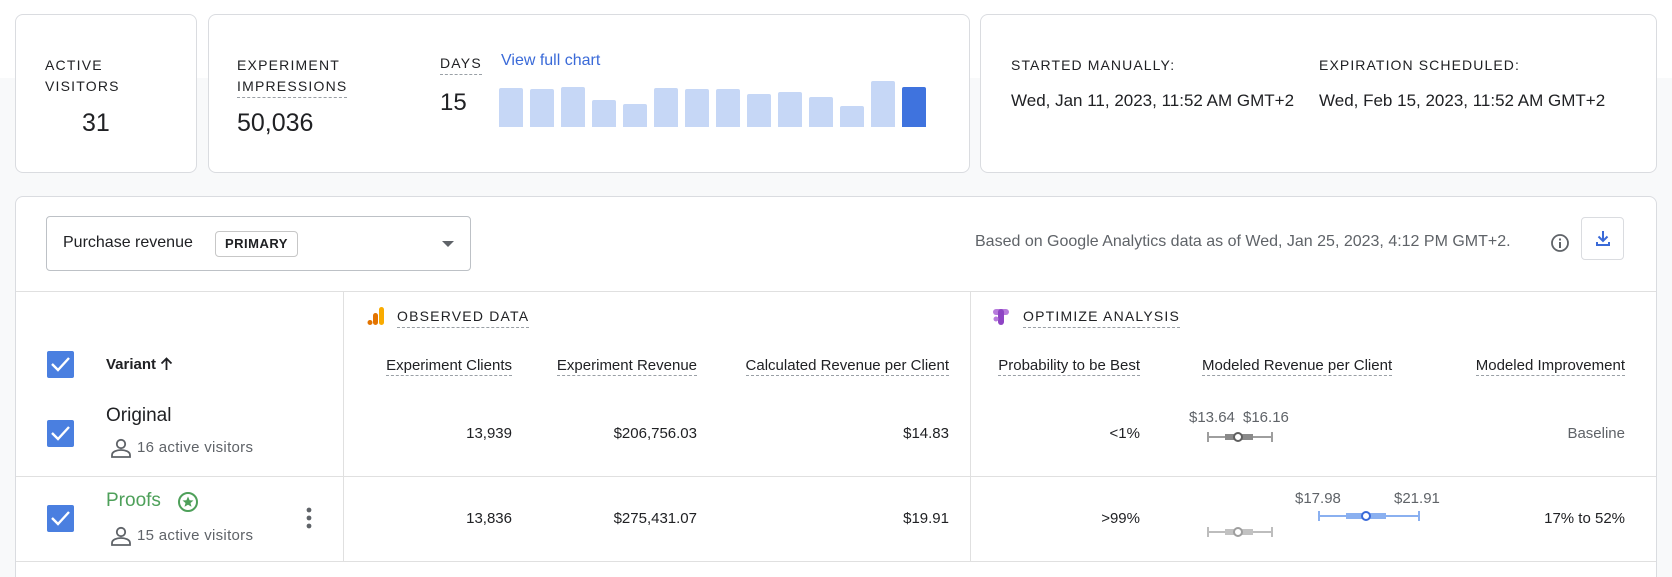 The height and width of the screenshot is (577, 1672). What do you see at coordinates (1560, 243) in the screenshot?
I see `info-icon` at bounding box center [1560, 243].